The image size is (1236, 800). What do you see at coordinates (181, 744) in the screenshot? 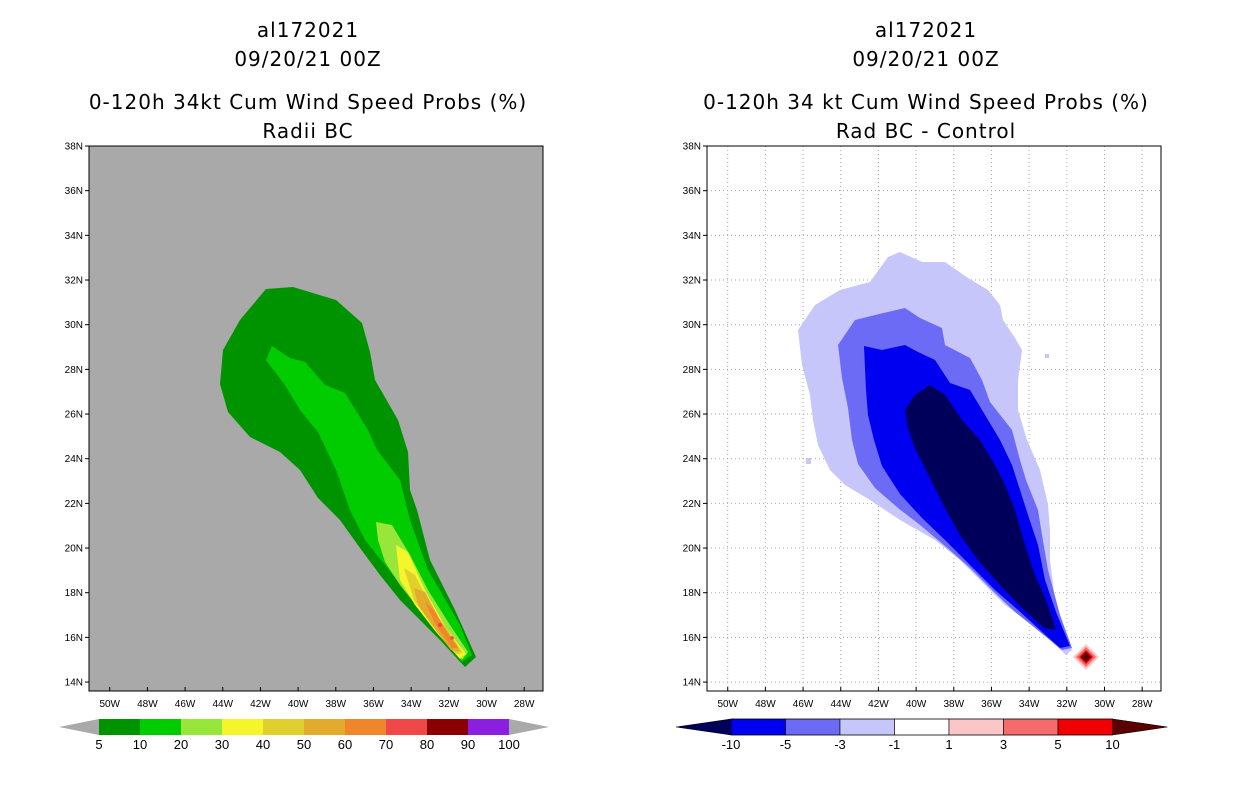
I see `left-colorbar-label: 20` at bounding box center [181, 744].